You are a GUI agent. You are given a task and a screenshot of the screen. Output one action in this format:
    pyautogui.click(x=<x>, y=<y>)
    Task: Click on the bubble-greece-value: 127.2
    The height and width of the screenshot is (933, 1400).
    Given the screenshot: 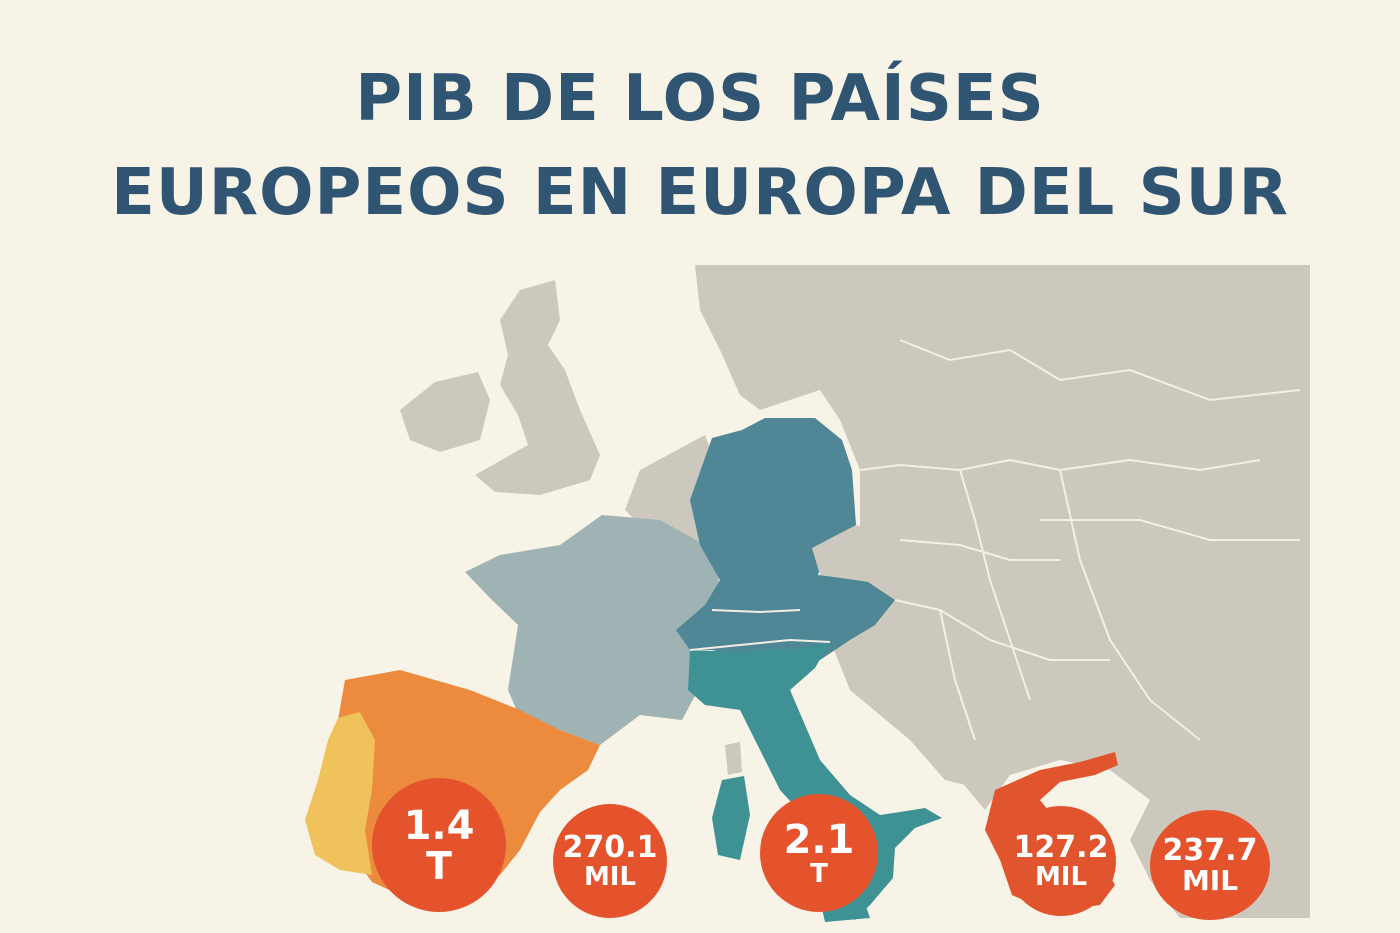 What is the action you would take?
    pyautogui.click(x=1061, y=848)
    